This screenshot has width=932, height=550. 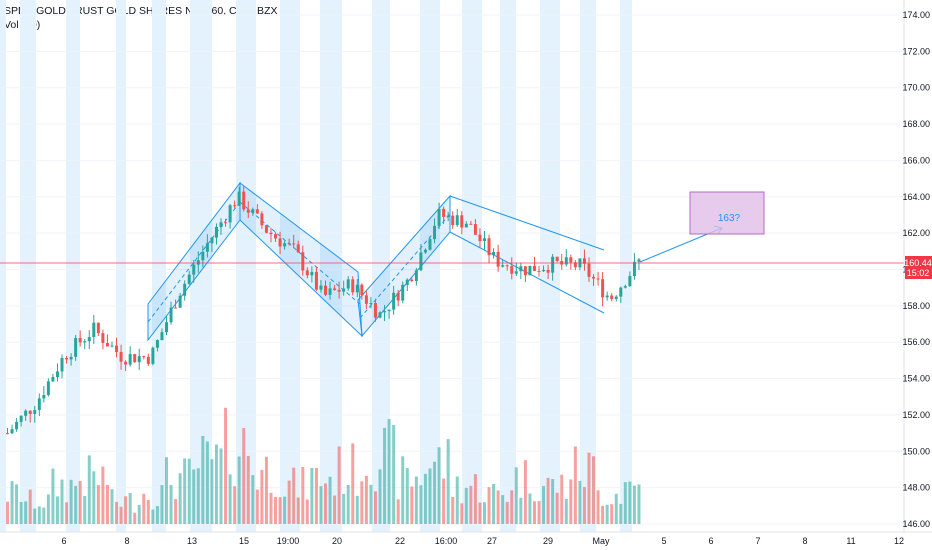 I want to click on annotation-box, so click(x=727, y=213).